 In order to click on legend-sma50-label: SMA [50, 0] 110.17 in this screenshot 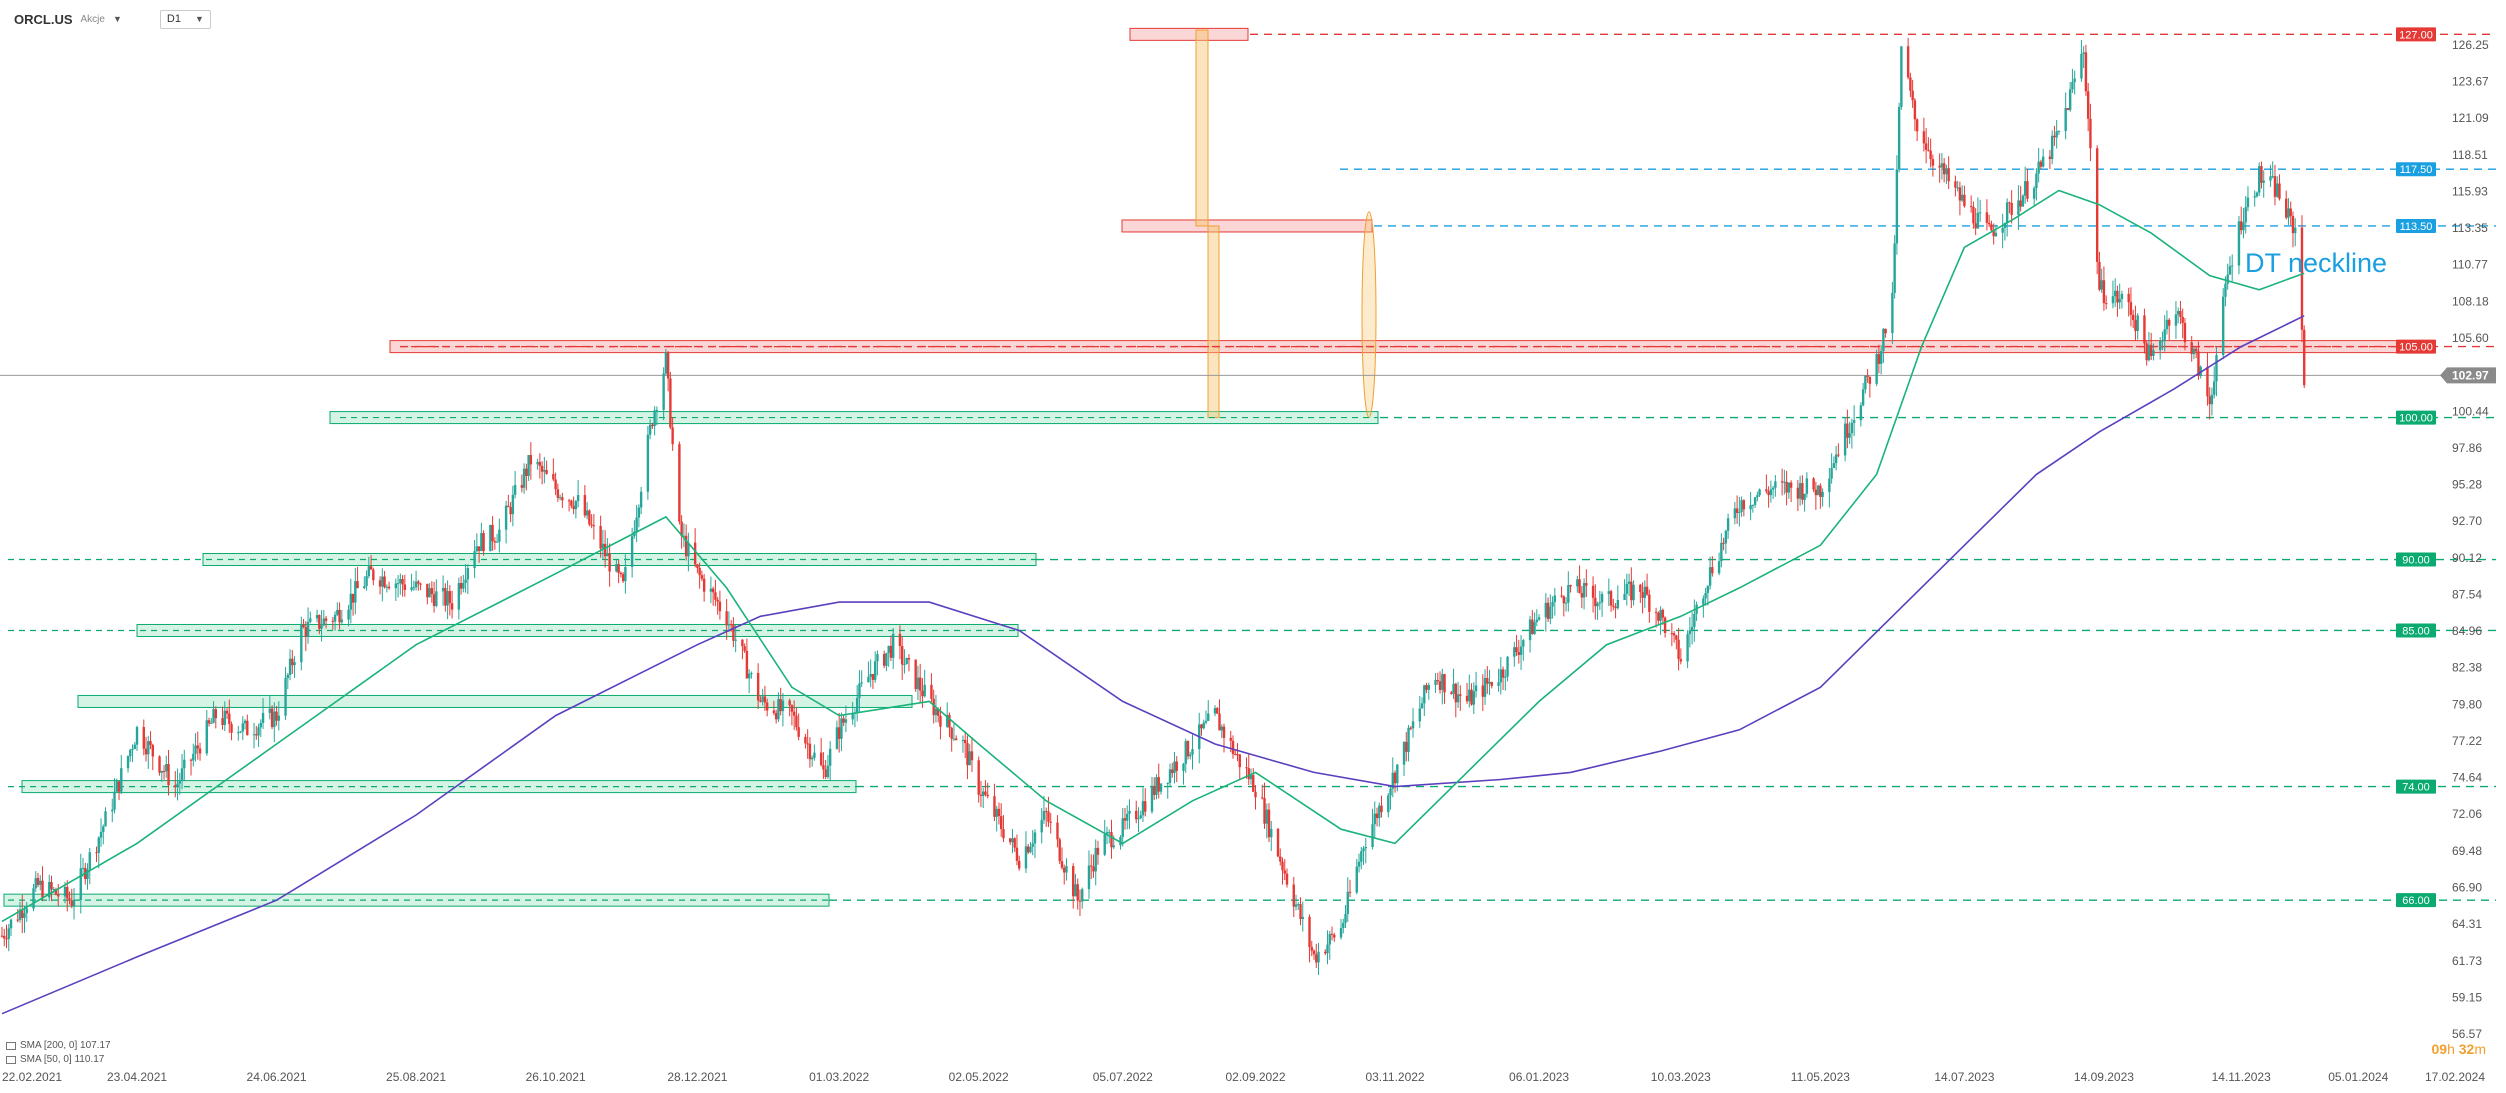, I will do `click(62, 1059)`.